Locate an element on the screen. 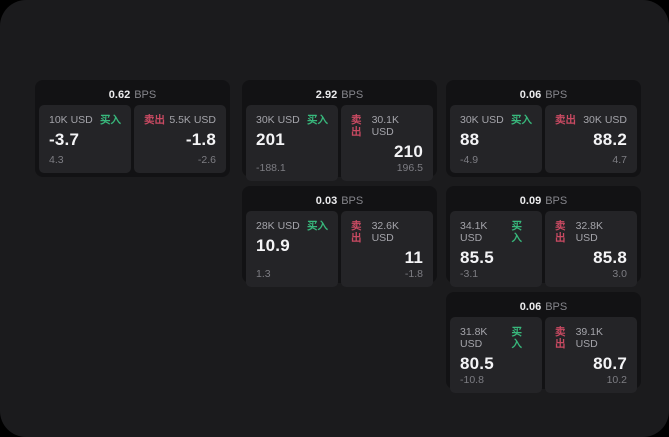 The image size is (669, 437). buy-price: 10.9 is located at coordinates (273, 245).